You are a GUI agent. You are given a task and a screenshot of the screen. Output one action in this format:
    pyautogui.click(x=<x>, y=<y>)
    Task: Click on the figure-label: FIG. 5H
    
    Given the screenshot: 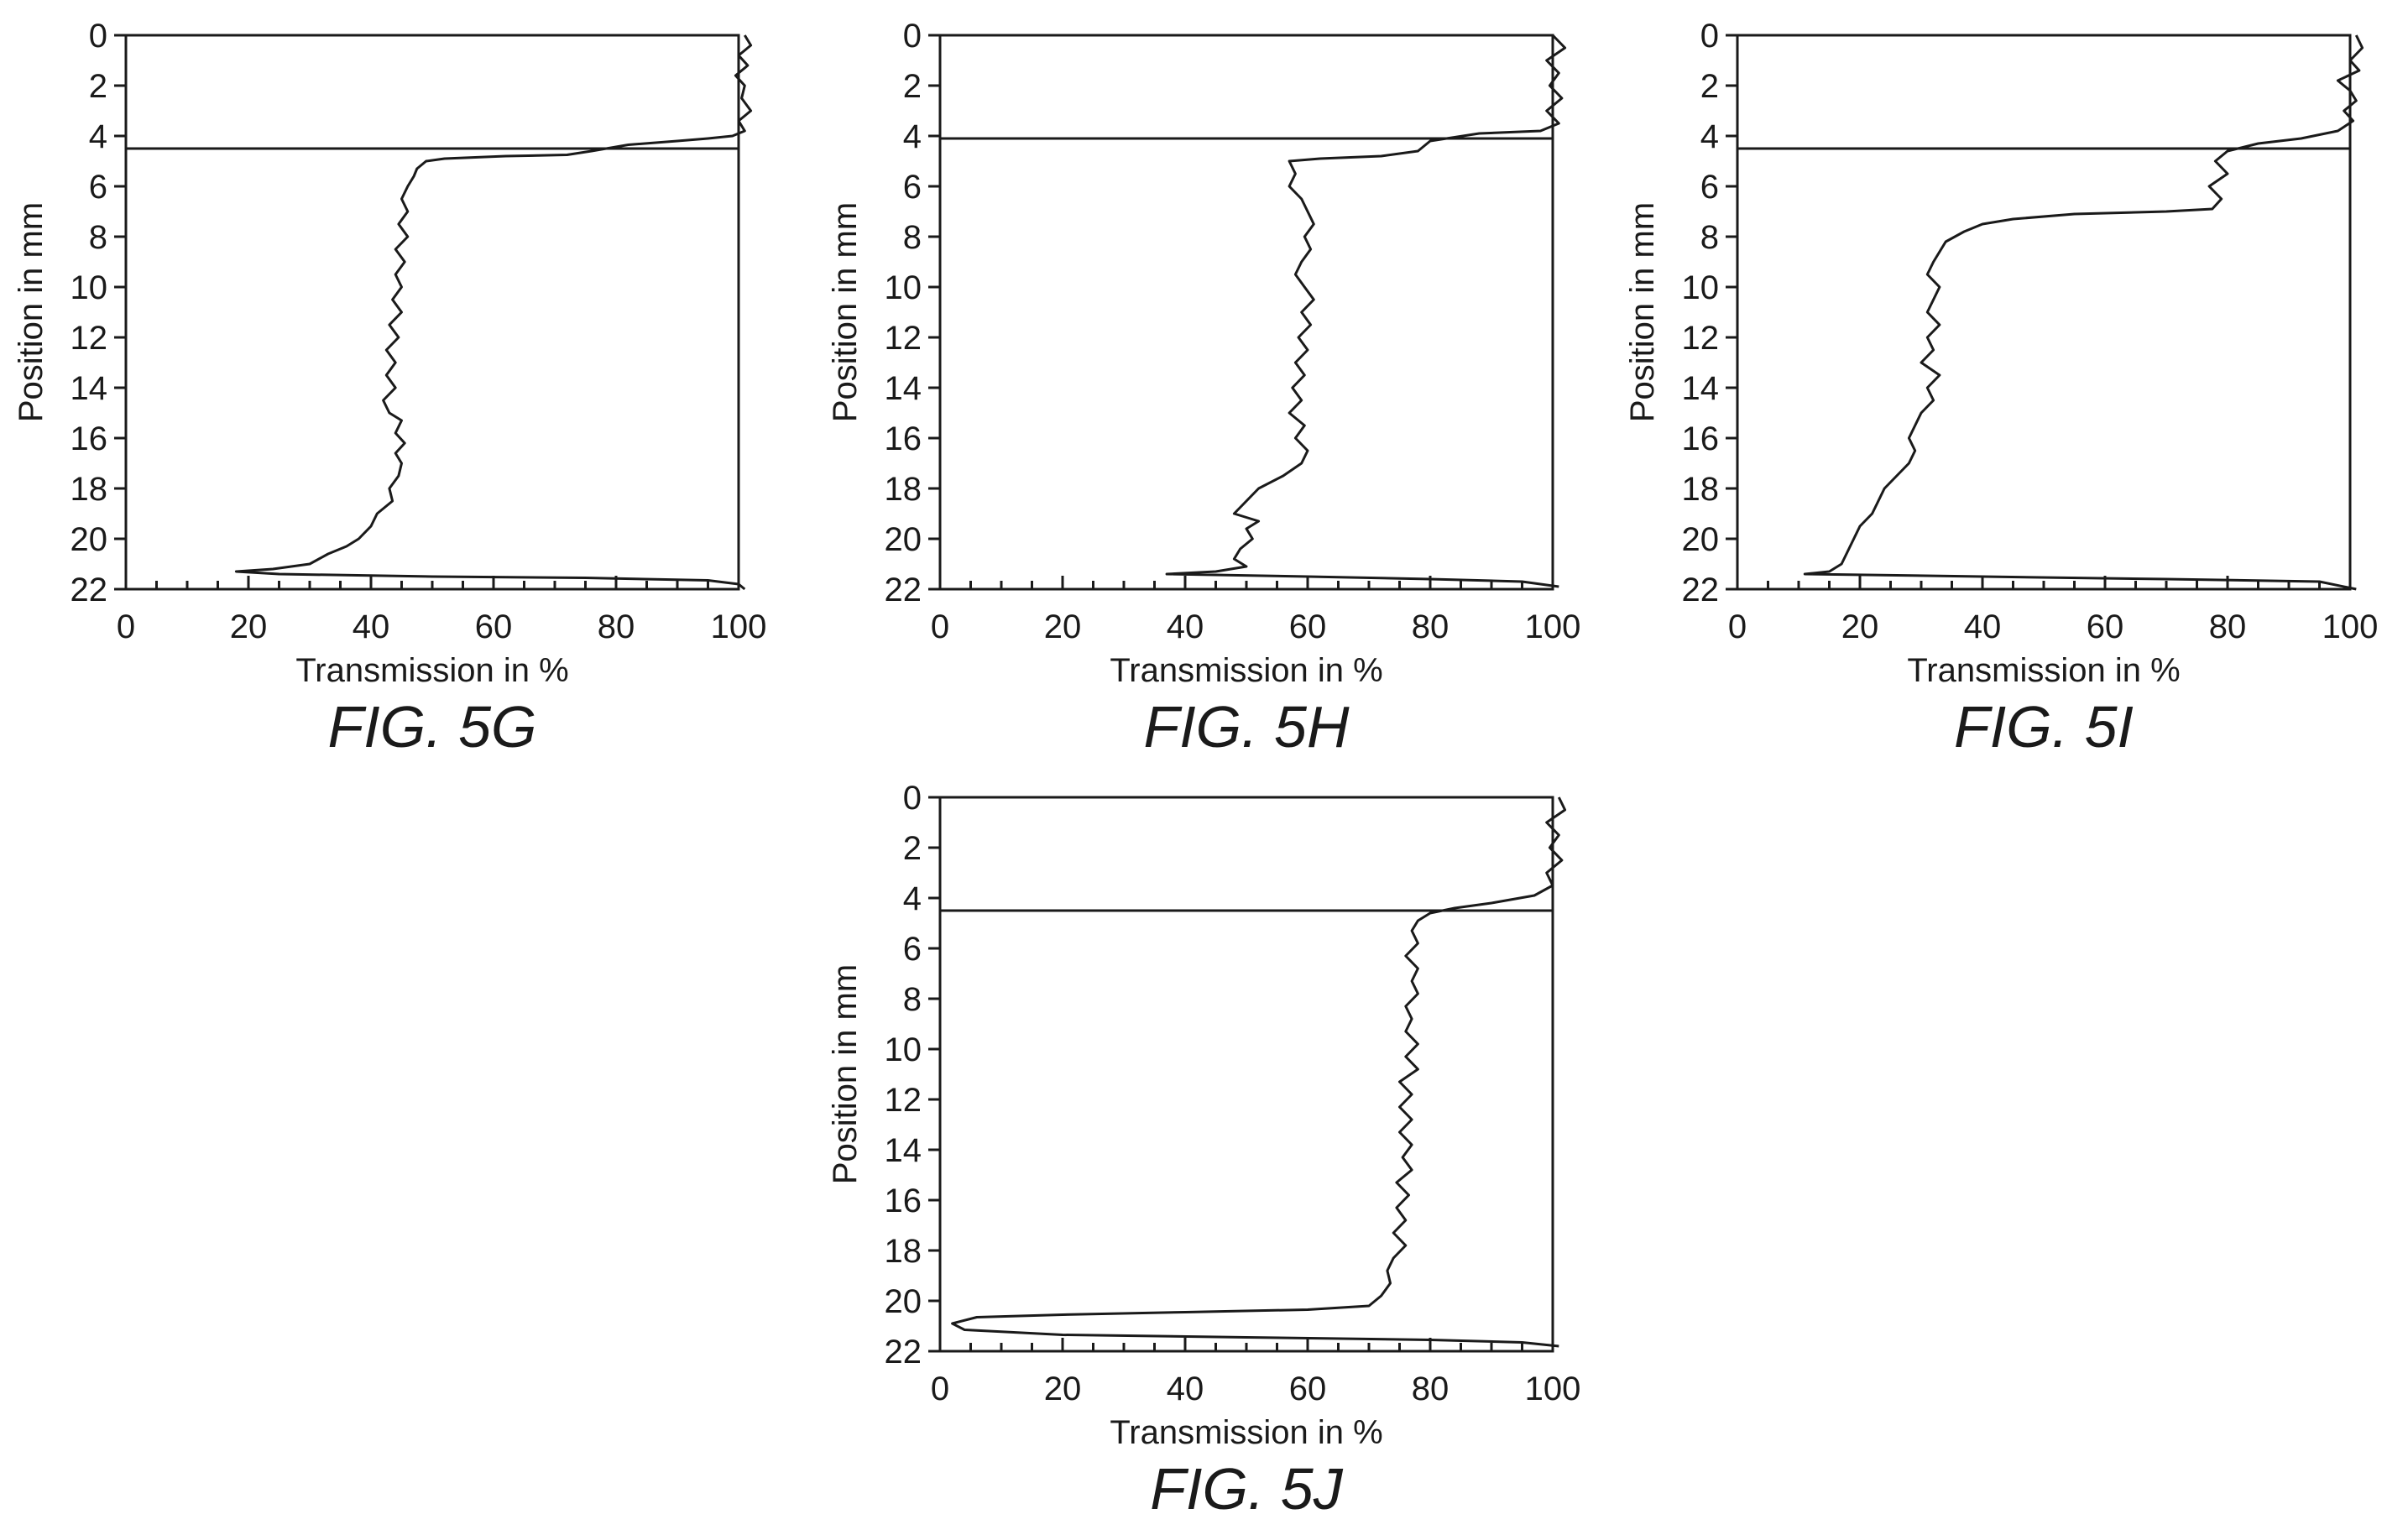 What is the action you would take?
    pyautogui.click(x=1246, y=727)
    